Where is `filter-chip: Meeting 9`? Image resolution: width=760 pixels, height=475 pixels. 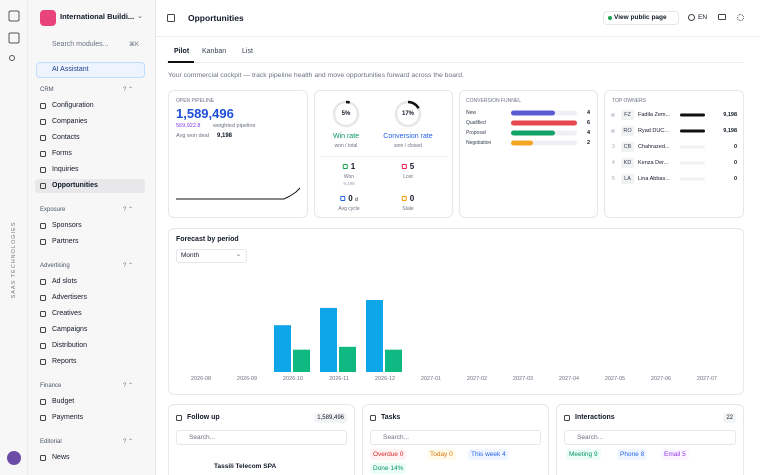 filter-chip: Meeting 9 is located at coordinates (583, 454).